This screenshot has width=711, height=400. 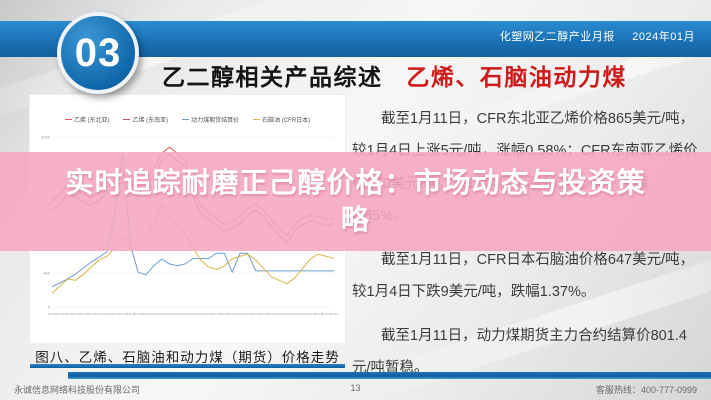 What do you see at coordinates (295, 314) in the screenshot?
I see `svg-text: 2023/8` at bounding box center [295, 314].